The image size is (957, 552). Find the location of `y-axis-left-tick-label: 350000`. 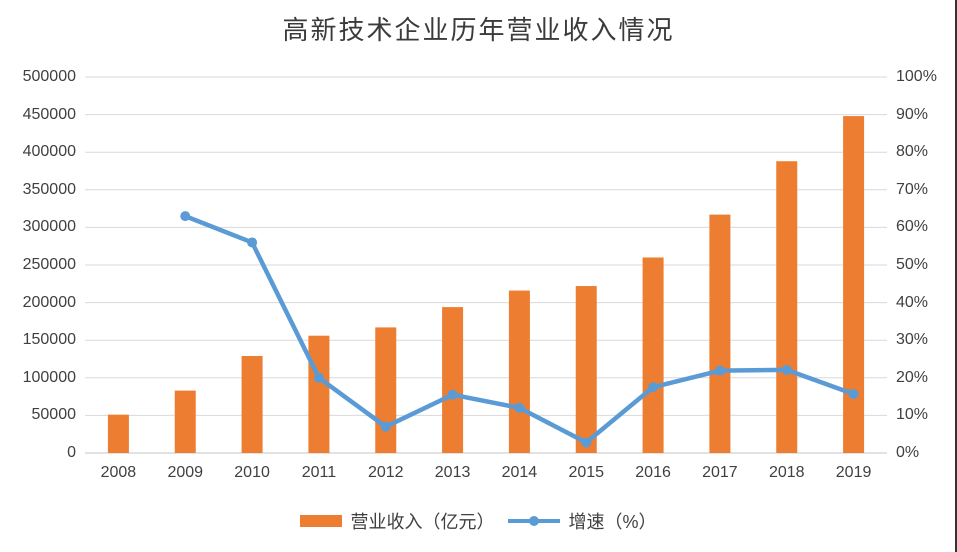

y-axis-left-tick-label: 350000 is located at coordinates (49, 189).